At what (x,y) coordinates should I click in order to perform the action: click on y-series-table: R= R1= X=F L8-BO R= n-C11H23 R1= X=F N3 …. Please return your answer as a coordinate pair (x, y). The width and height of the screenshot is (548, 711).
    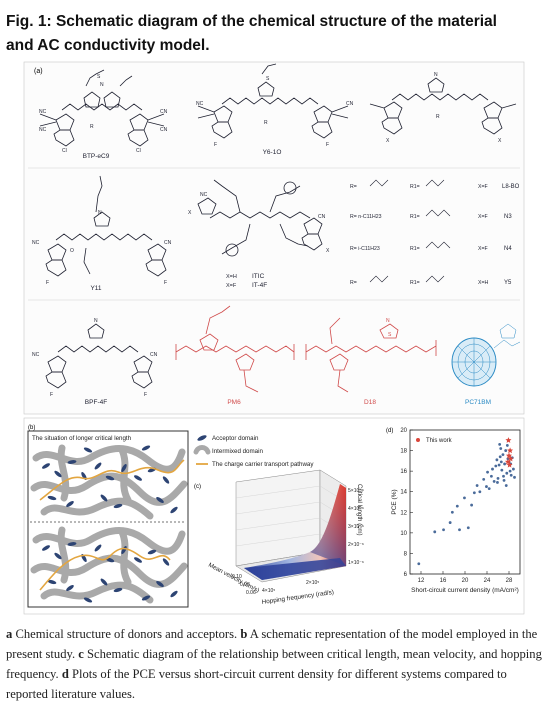
    Looking at the image, I should click on (435, 232).